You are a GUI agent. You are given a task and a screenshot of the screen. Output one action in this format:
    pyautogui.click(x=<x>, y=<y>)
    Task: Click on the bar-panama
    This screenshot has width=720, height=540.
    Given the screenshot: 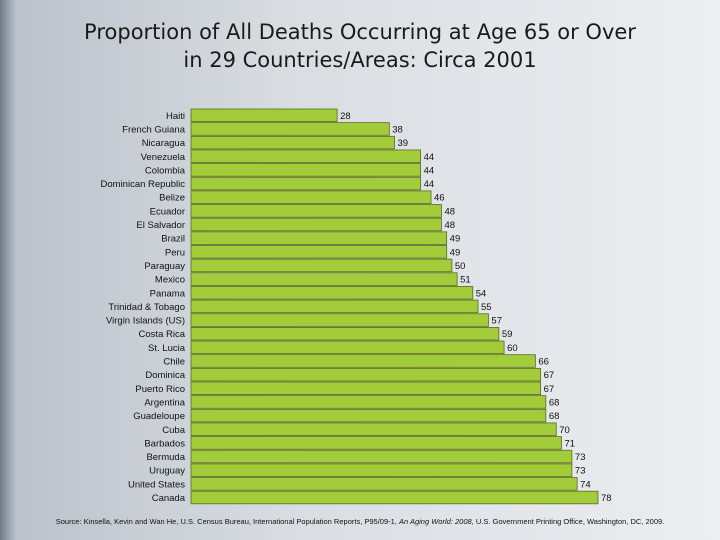 What is the action you would take?
    pyautogui.click(x=332, y=293)
    